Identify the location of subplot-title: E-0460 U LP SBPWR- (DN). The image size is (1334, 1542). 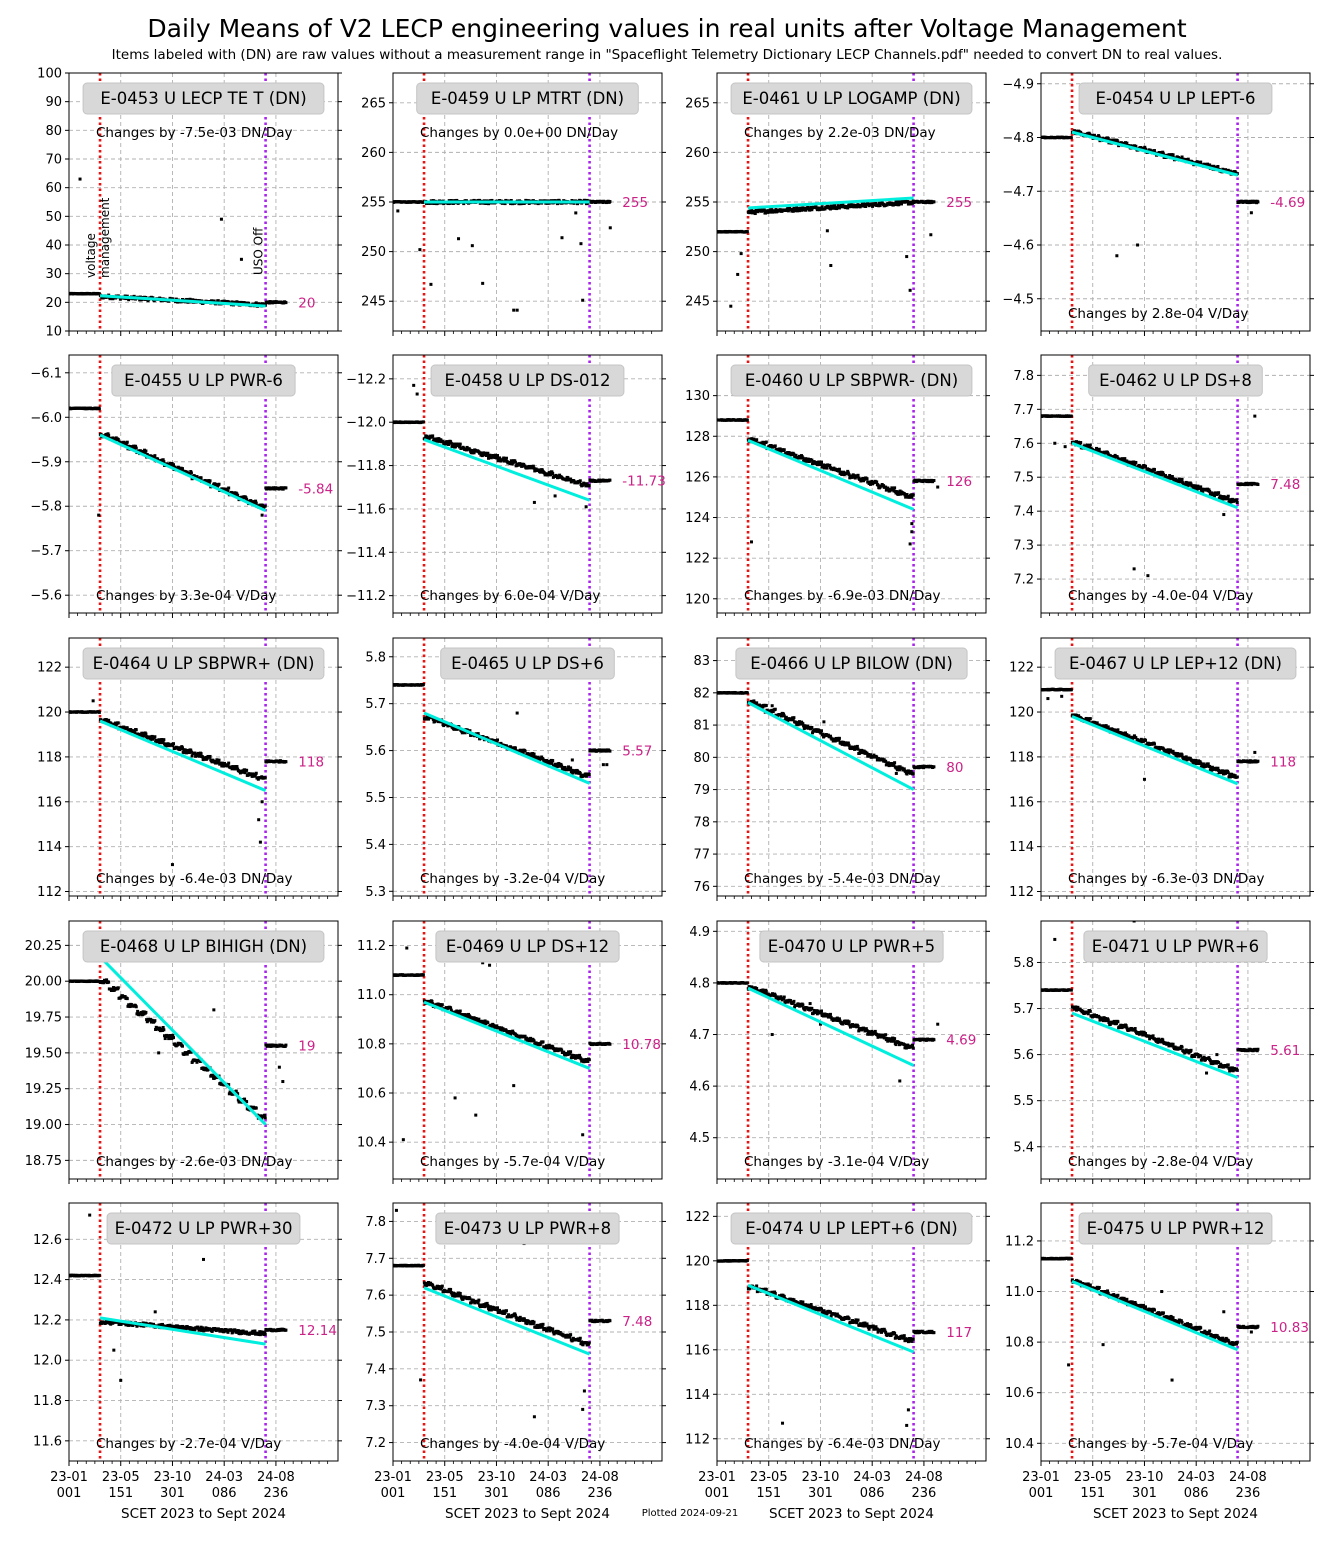
(851, 380).